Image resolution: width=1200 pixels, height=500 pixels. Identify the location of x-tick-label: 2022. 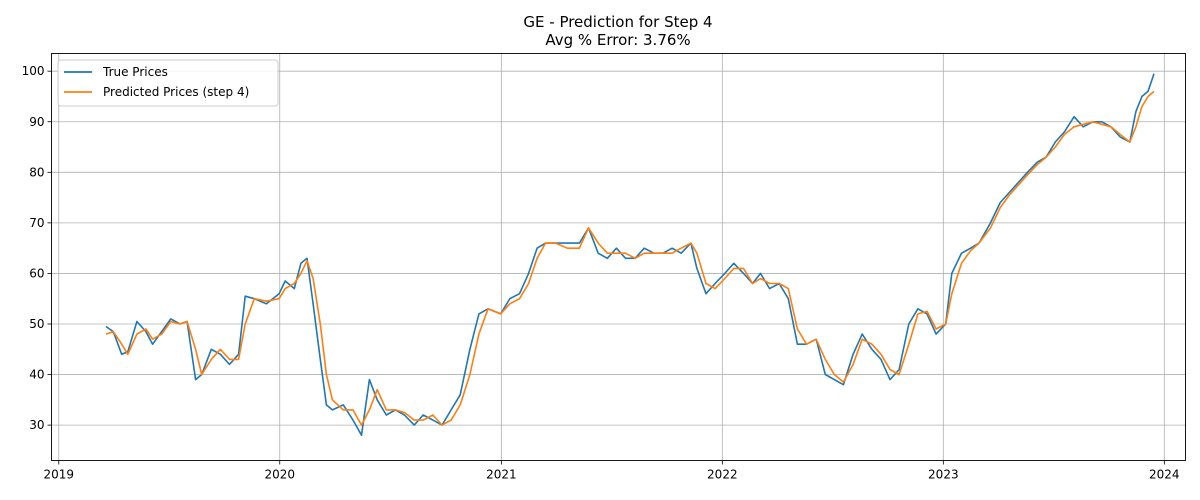
(722, 475).